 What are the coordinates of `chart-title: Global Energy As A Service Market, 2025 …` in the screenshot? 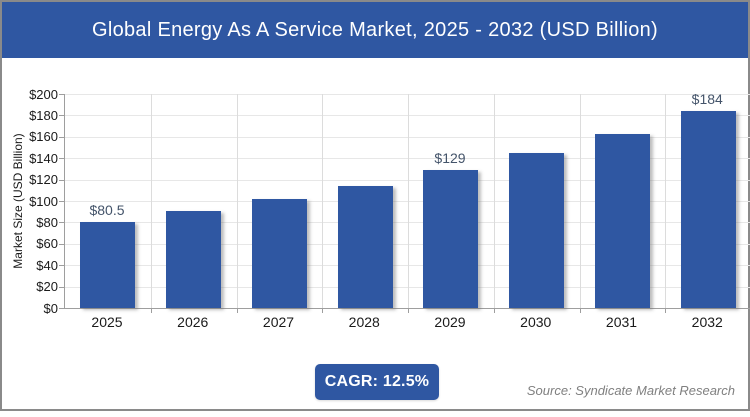 It's located at (375, 29).